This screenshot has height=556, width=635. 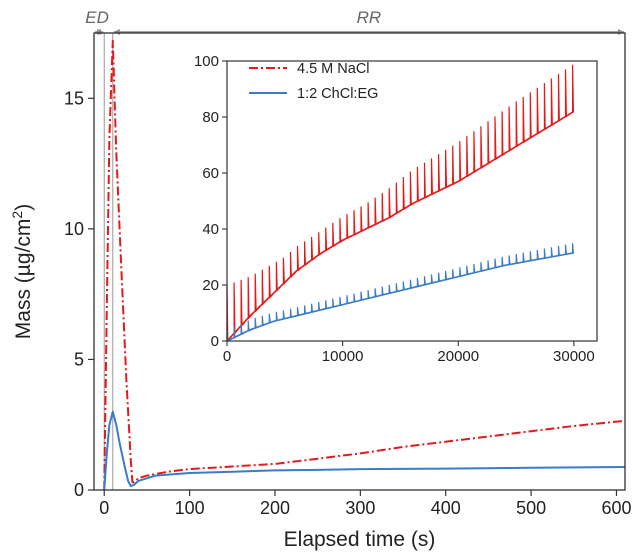 What do you see at coordinates (116, 32) in the screenshot?
I see `region-arrow-head-left` at bounding box center [116, 32].